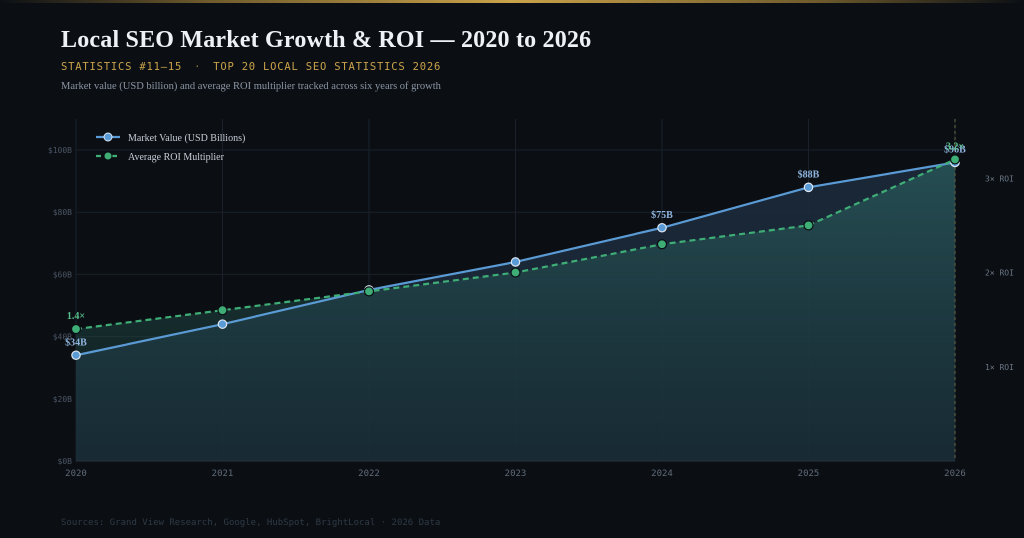 The height and width of the screenshot is (538, 1024). I want to click on y-tick-label: $40B, so click(62, 337).